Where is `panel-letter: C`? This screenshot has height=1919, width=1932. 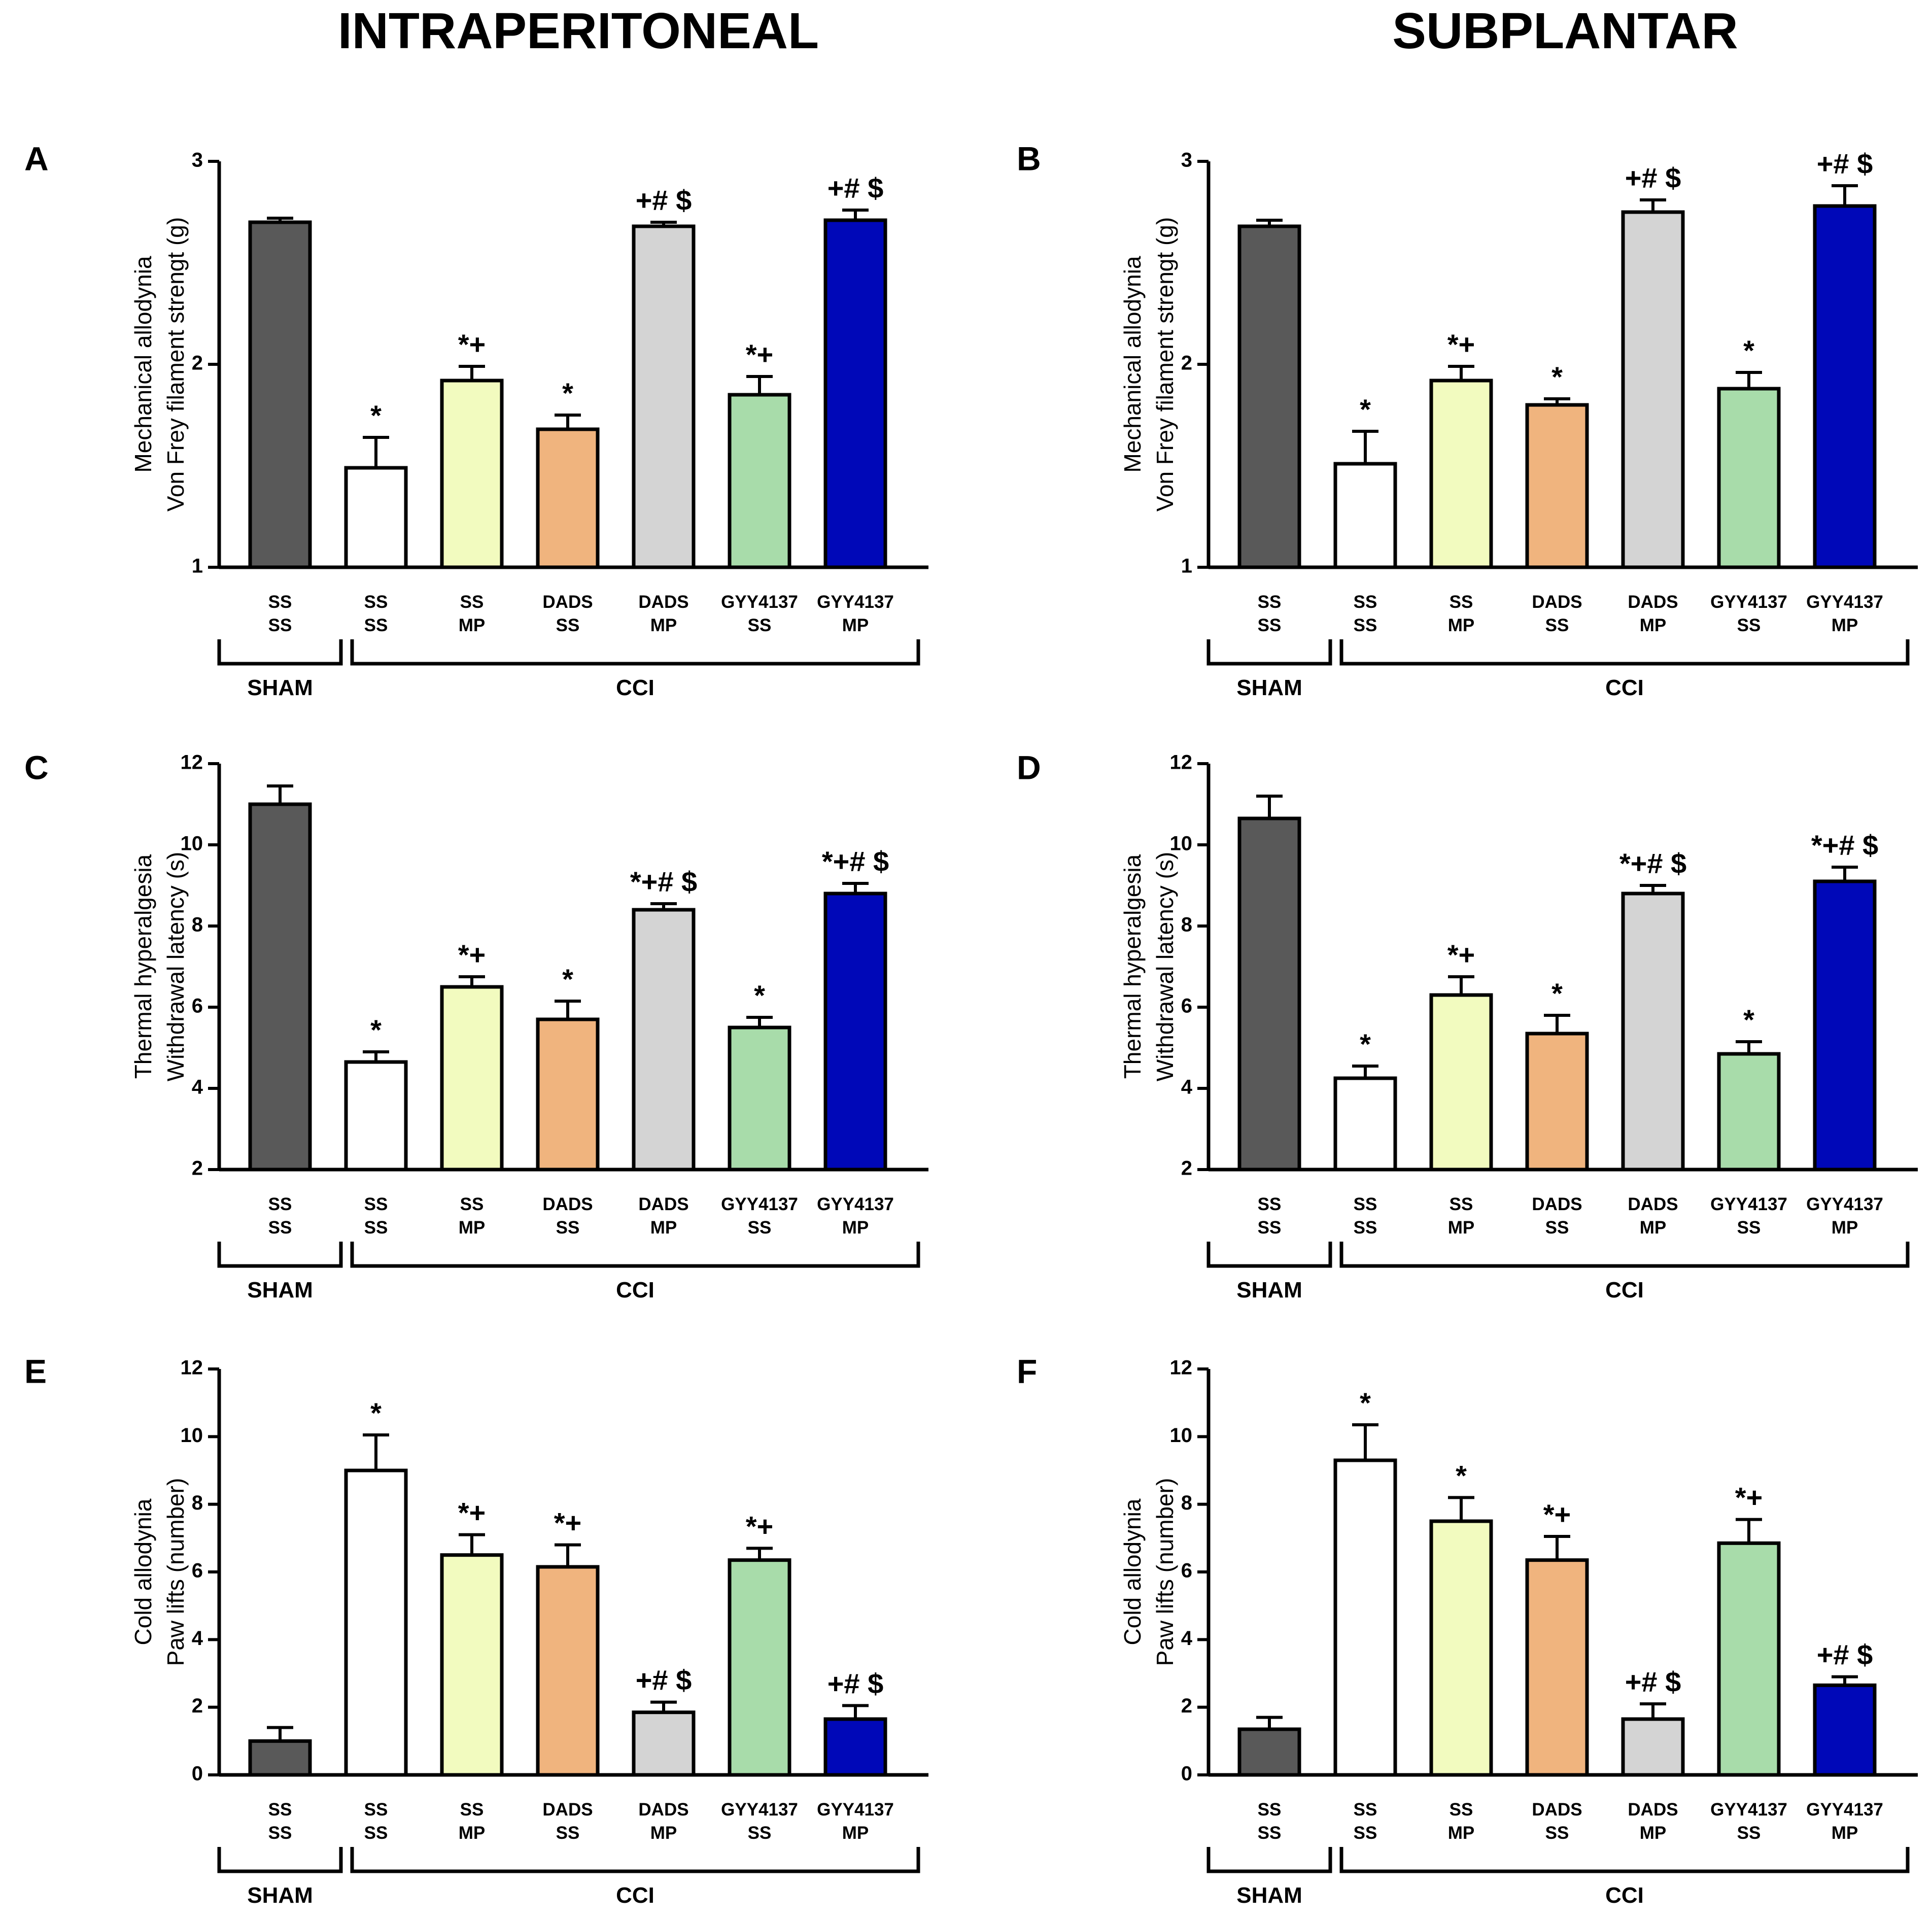 panel-letter: C is located at coordinates (36, 767).